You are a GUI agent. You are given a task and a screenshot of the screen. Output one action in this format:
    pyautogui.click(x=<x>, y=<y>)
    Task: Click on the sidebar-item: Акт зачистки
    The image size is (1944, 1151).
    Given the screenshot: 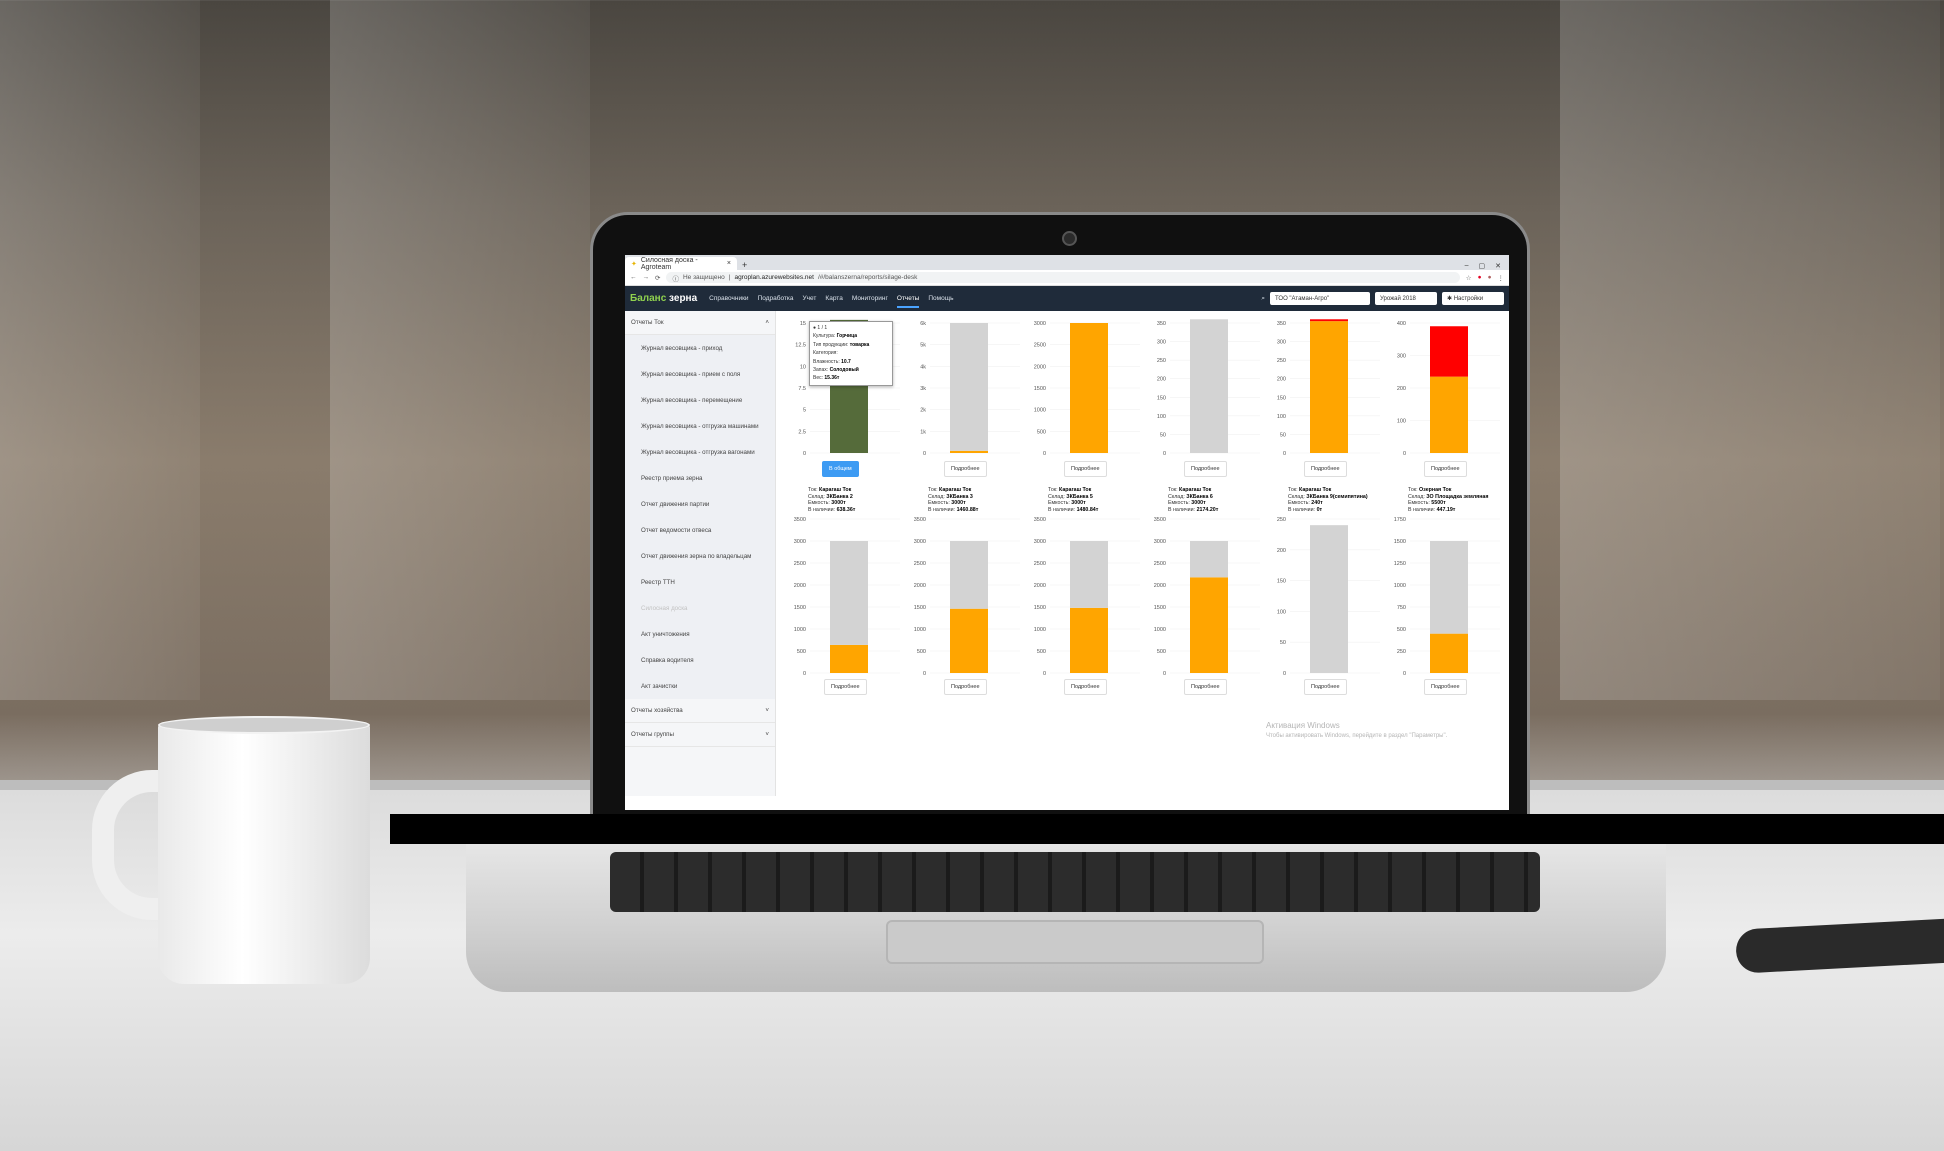 What is the action you would take?
    pyautogui.click(x=700, y=686)
    